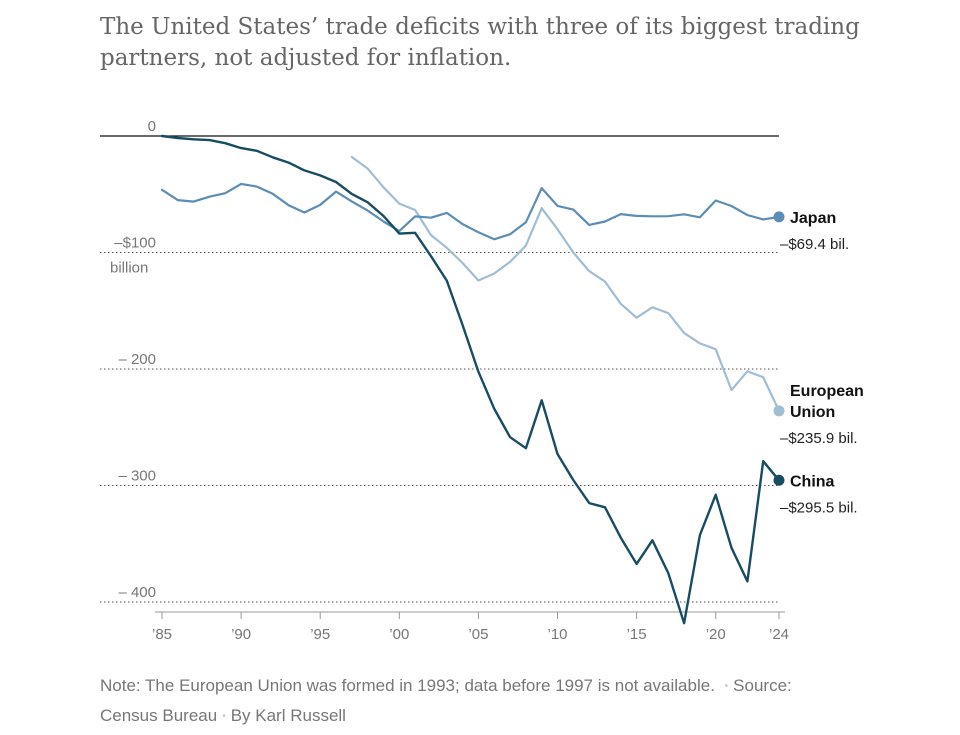  What do you see at coordinates (399, 634) in the screenshot?
I see `x-tick-label: ’00` at bounding box center [399, 634].